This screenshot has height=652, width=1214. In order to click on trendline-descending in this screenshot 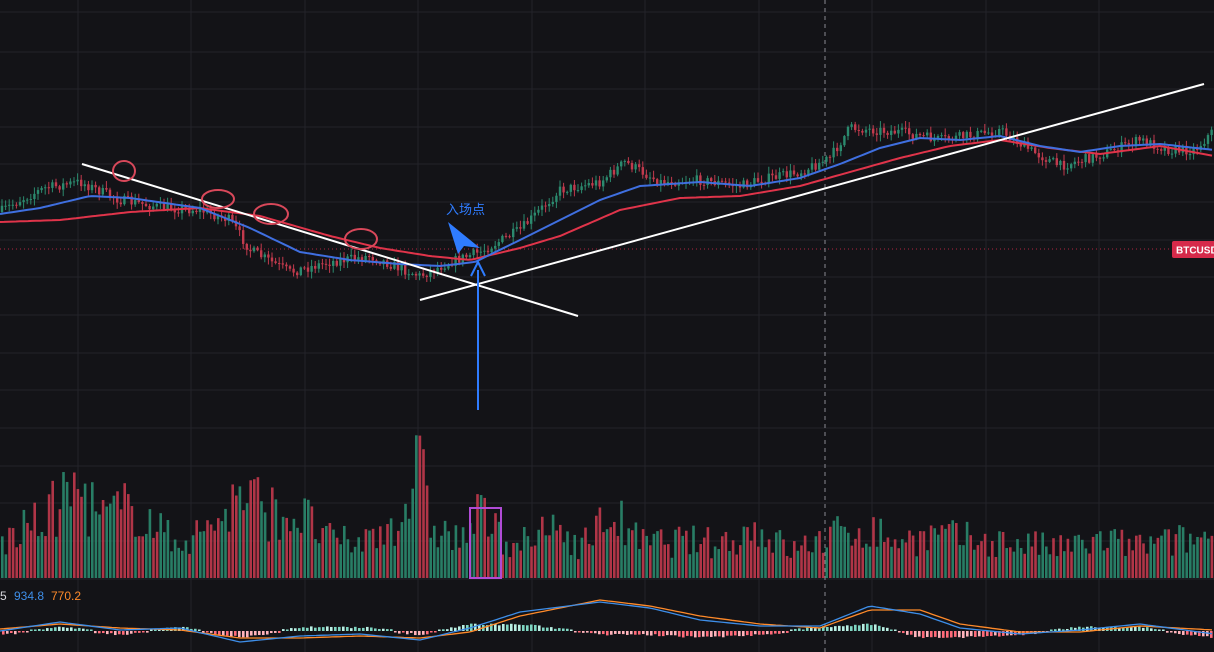, I will do `click(330, 240)`.